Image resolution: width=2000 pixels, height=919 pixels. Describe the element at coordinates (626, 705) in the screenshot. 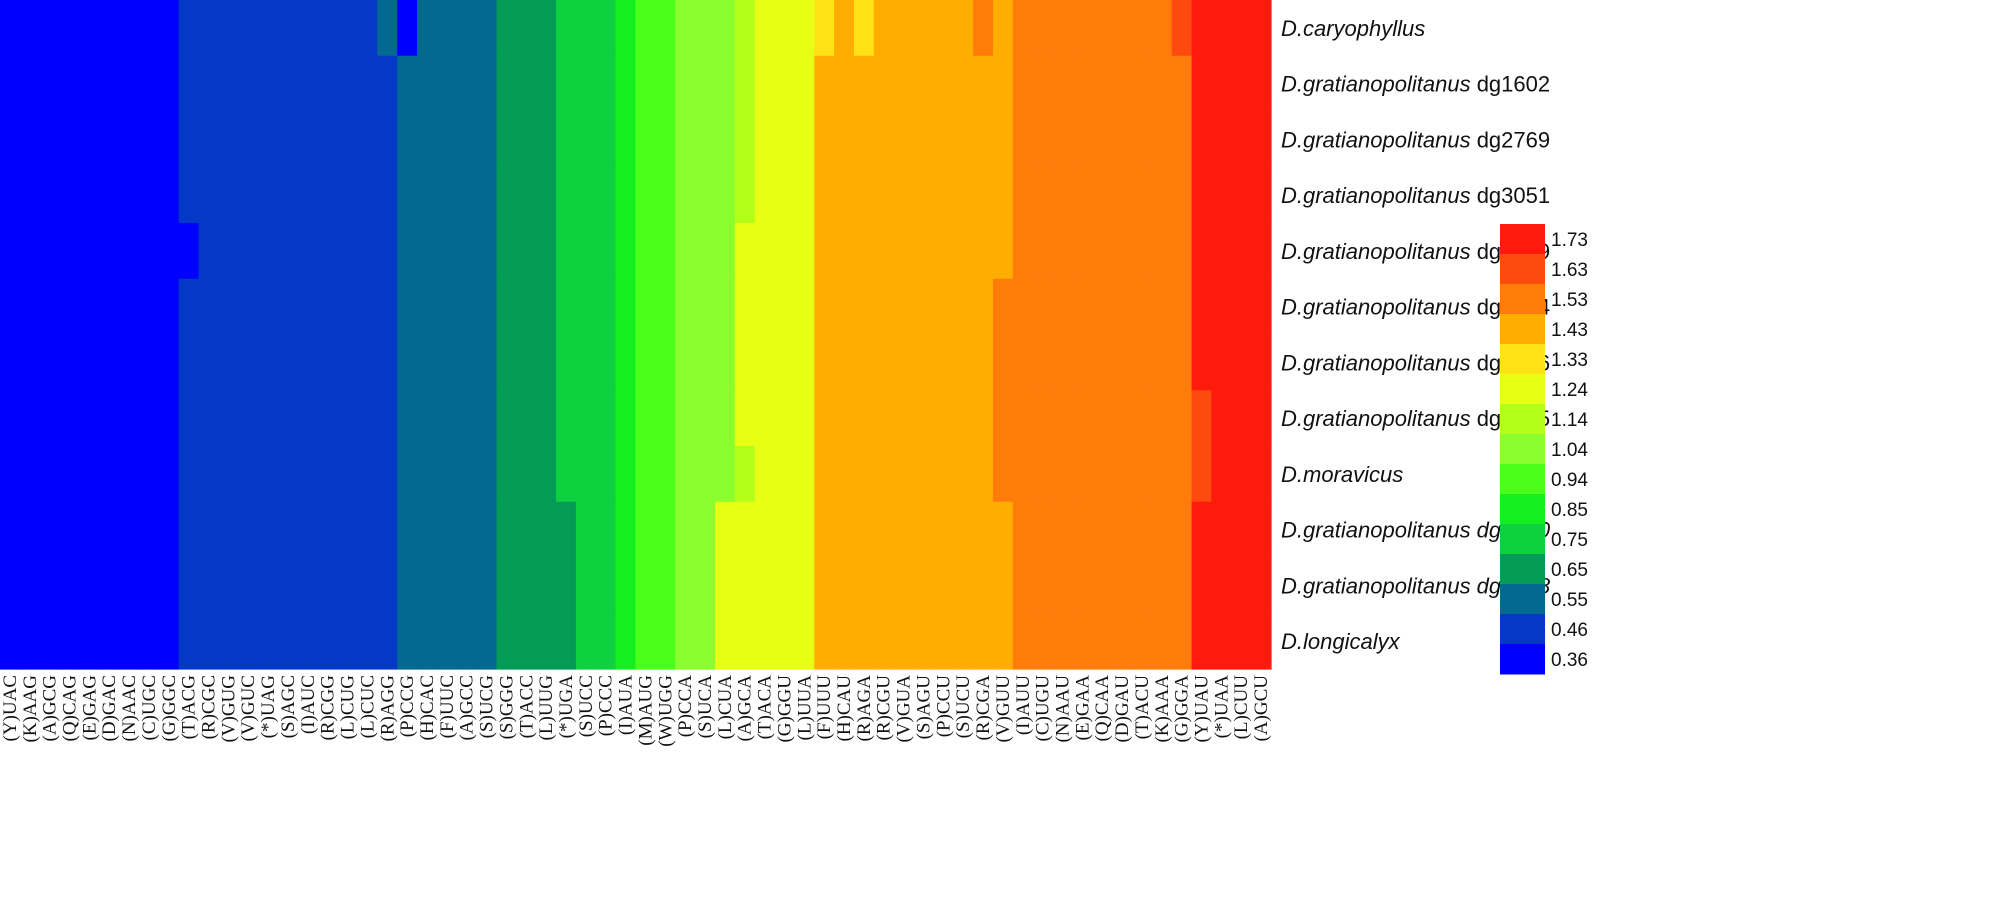

I see `column-label: (I)AUA` at that location.